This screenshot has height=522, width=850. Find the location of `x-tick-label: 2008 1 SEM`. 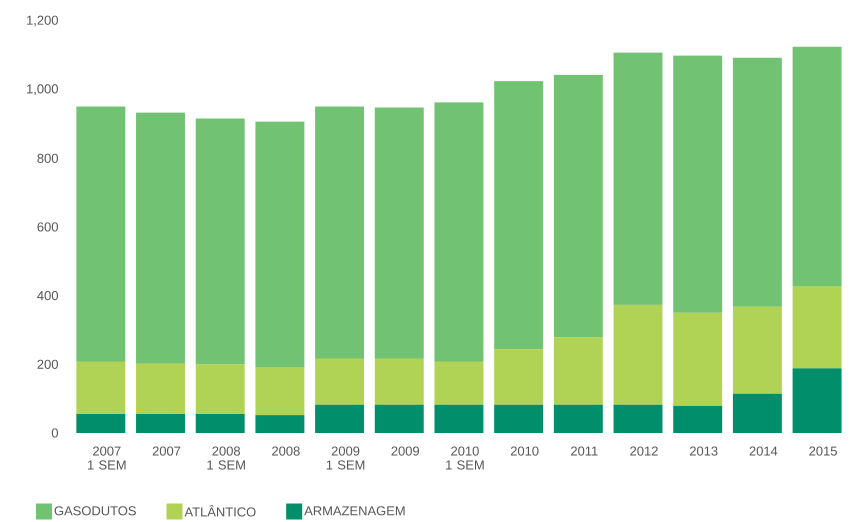

x-tick-label: 2008 1 SEM is located at coordinates (226, 458).